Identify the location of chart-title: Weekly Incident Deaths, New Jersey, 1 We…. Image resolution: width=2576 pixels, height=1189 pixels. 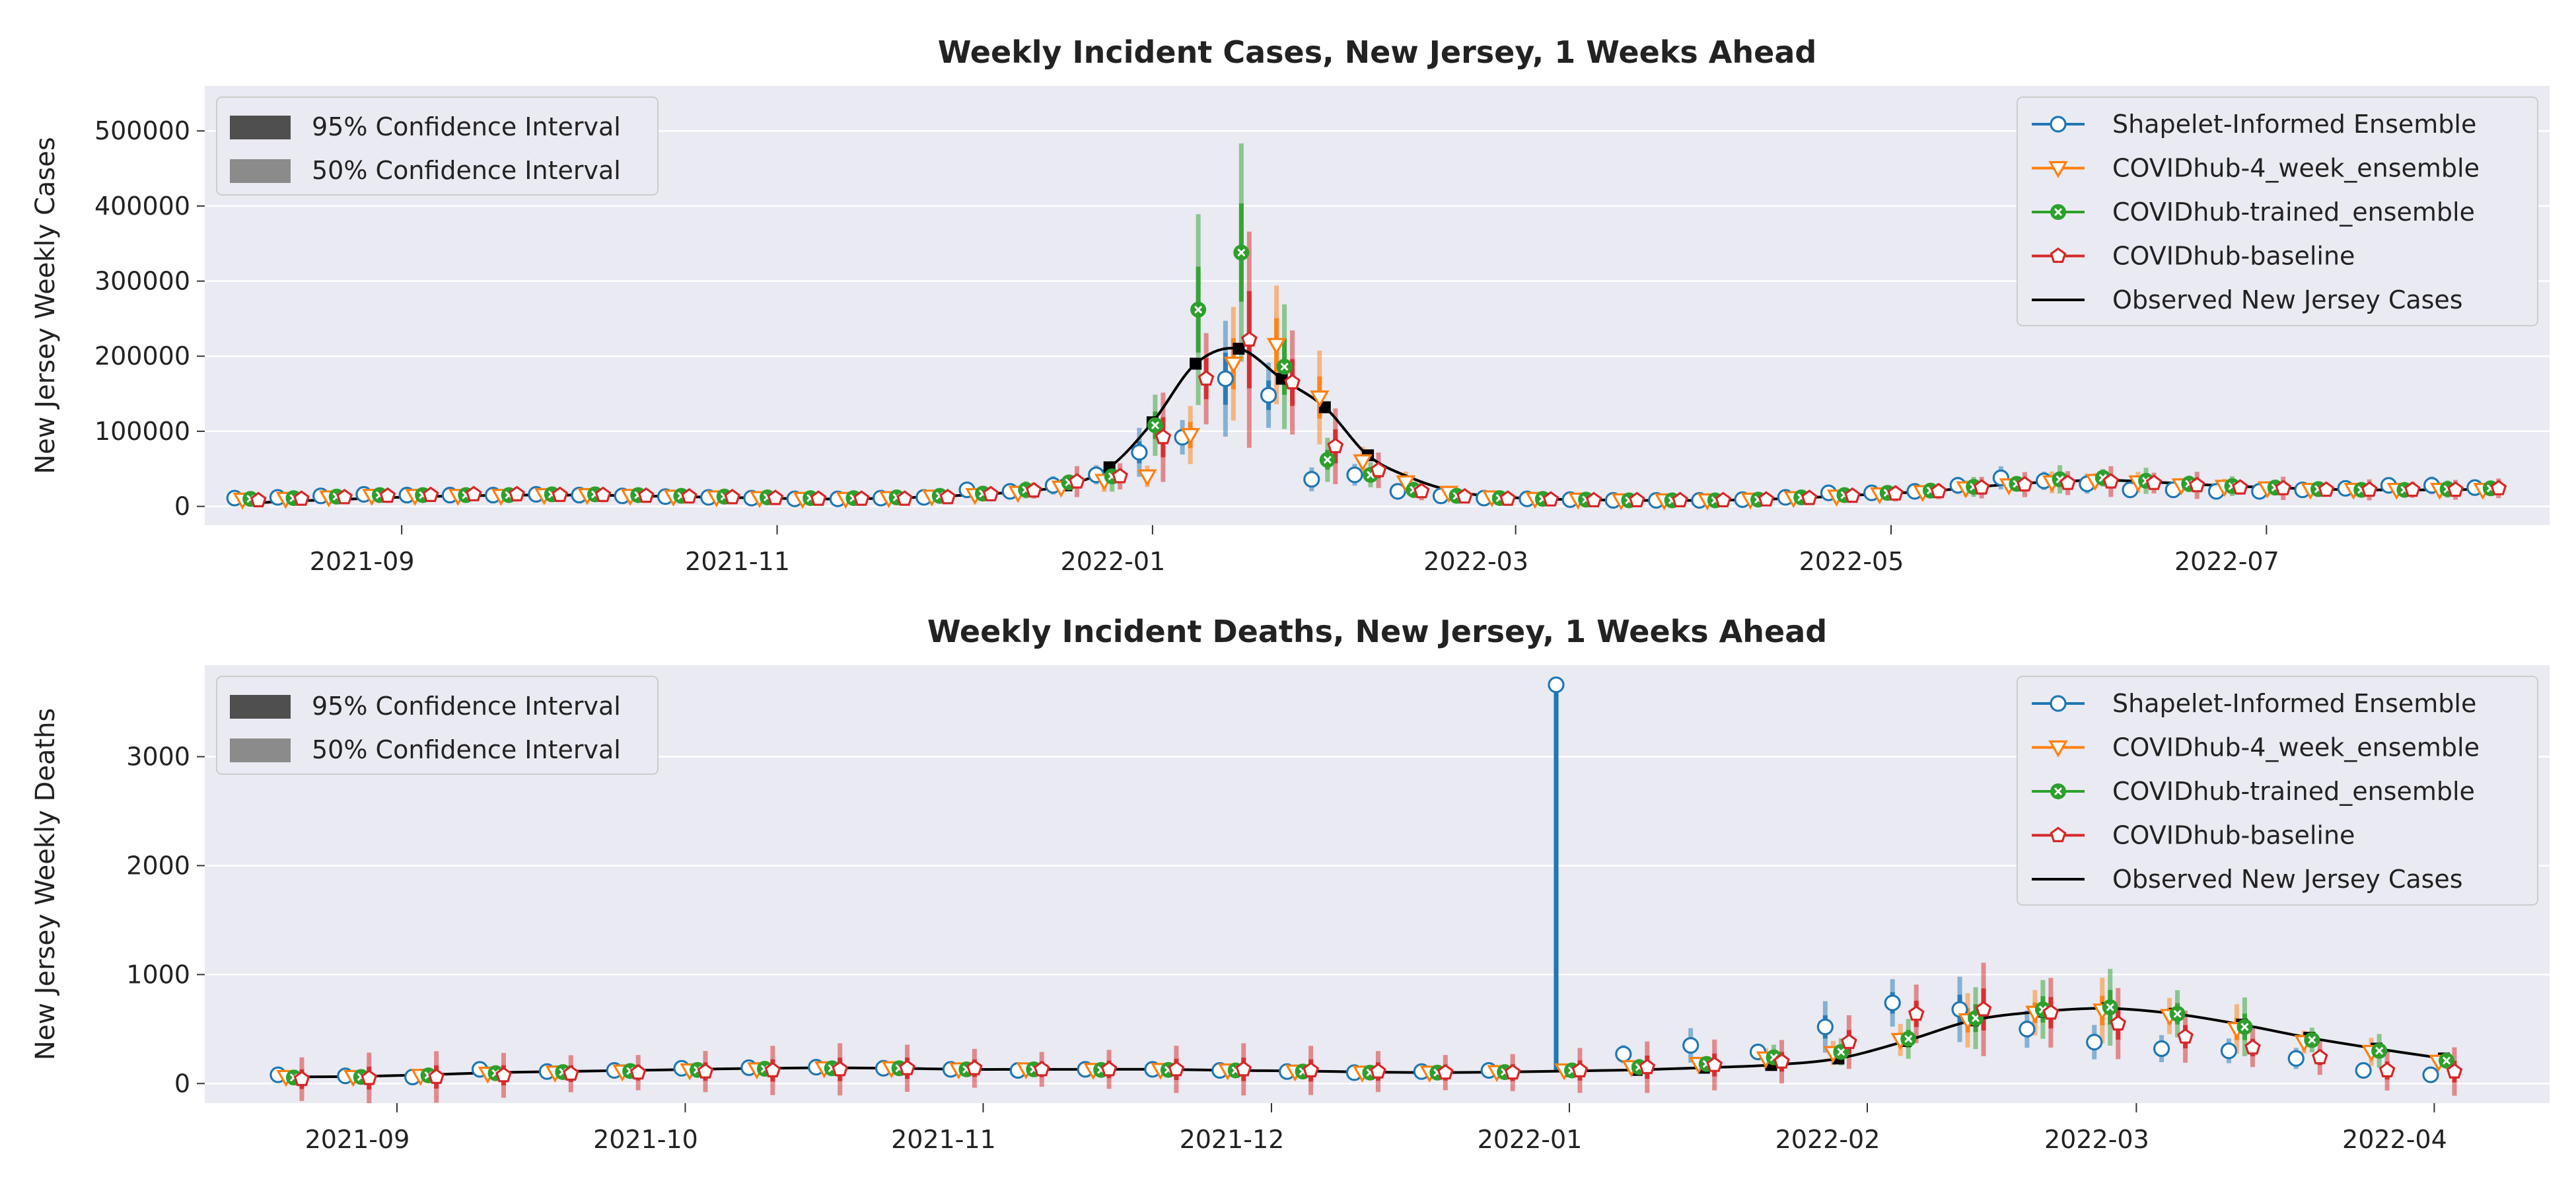
(1377, 631).